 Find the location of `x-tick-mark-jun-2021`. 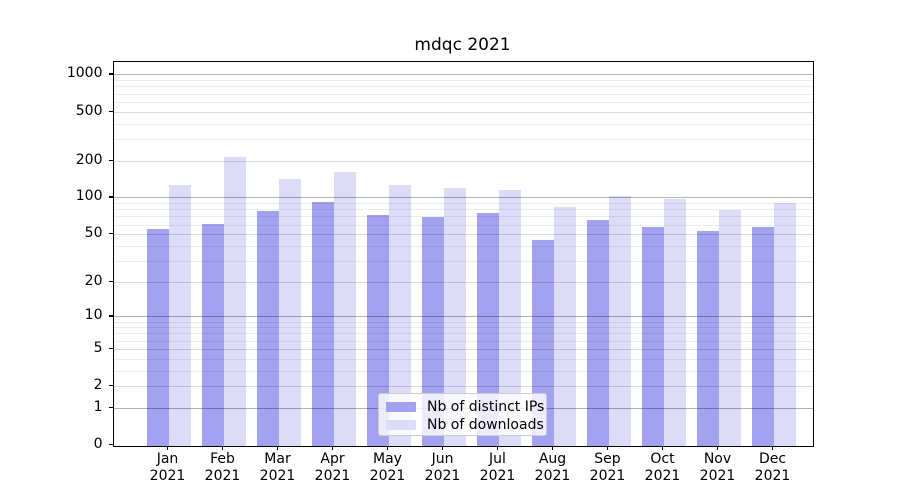

x-tick-mark-jun-2021 is located at coordinates (442, 448).